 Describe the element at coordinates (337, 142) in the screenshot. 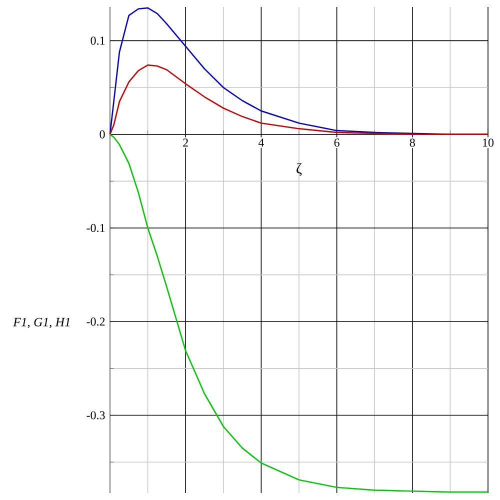

I see `x-tick-label: 6` at that location.